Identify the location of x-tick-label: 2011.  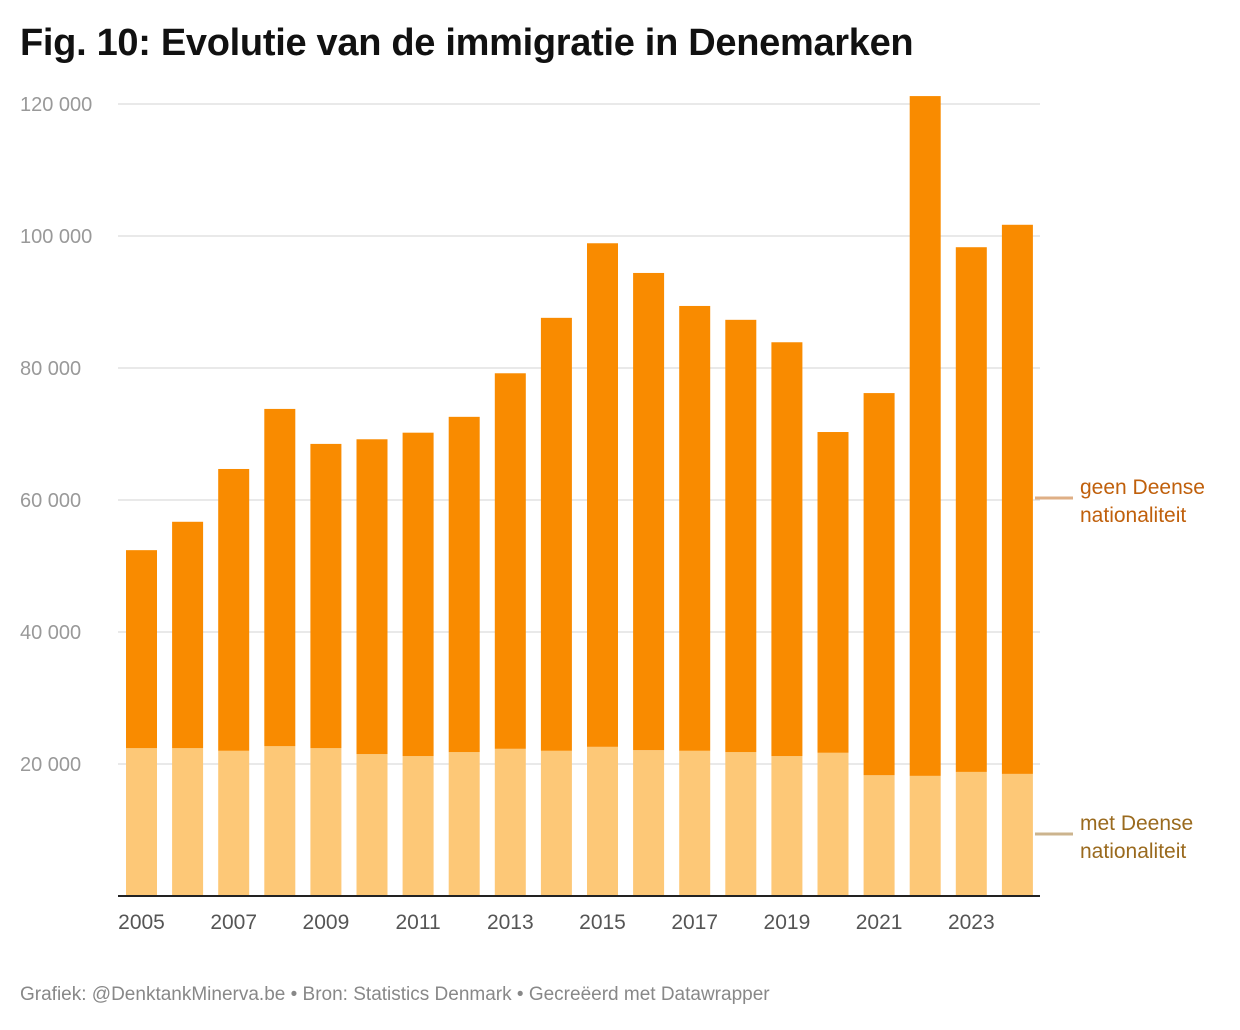
(418, 922).